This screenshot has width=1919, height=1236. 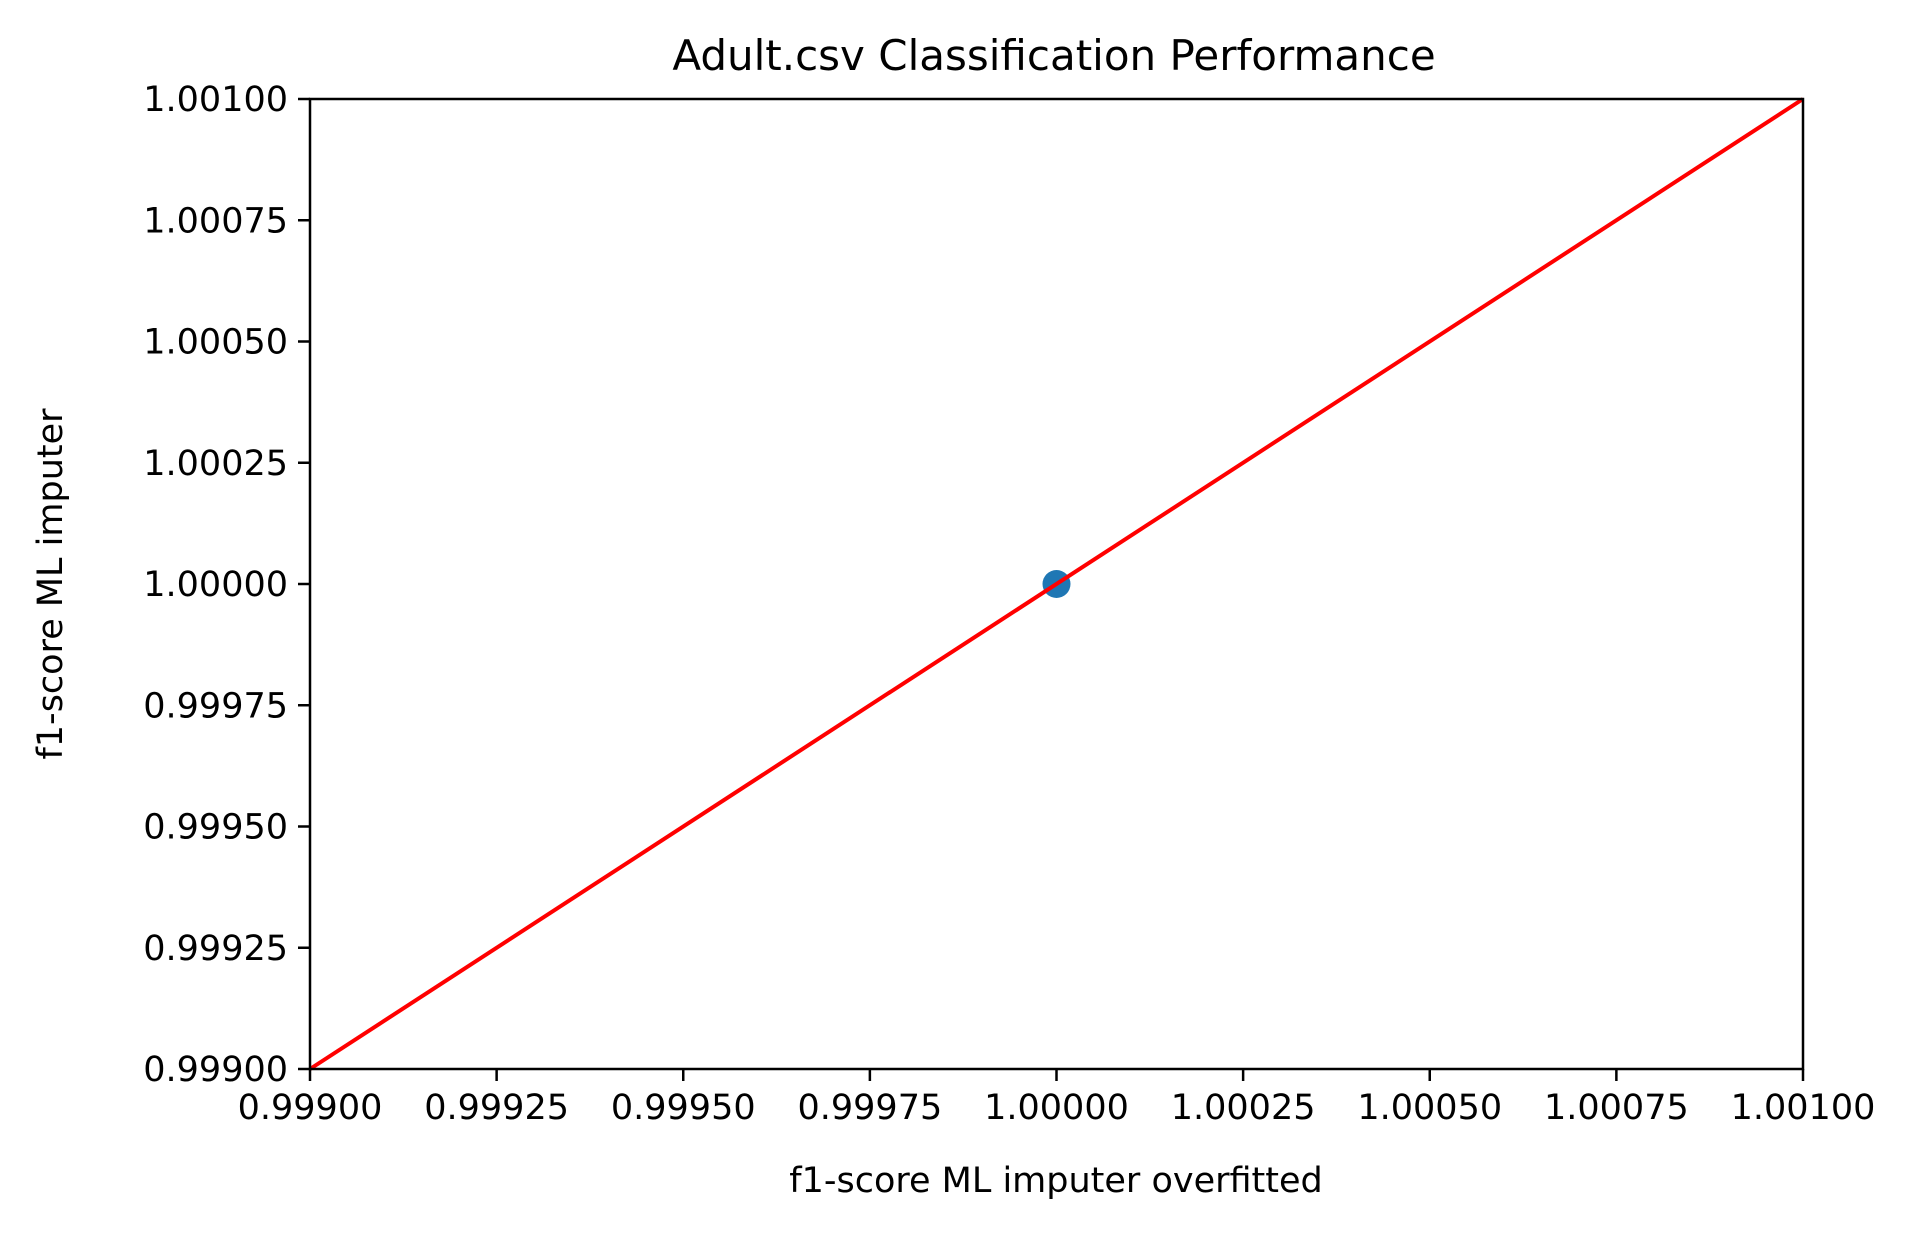 I want to click on y-tick-label: 1.00100, so click(x=215, y=100).